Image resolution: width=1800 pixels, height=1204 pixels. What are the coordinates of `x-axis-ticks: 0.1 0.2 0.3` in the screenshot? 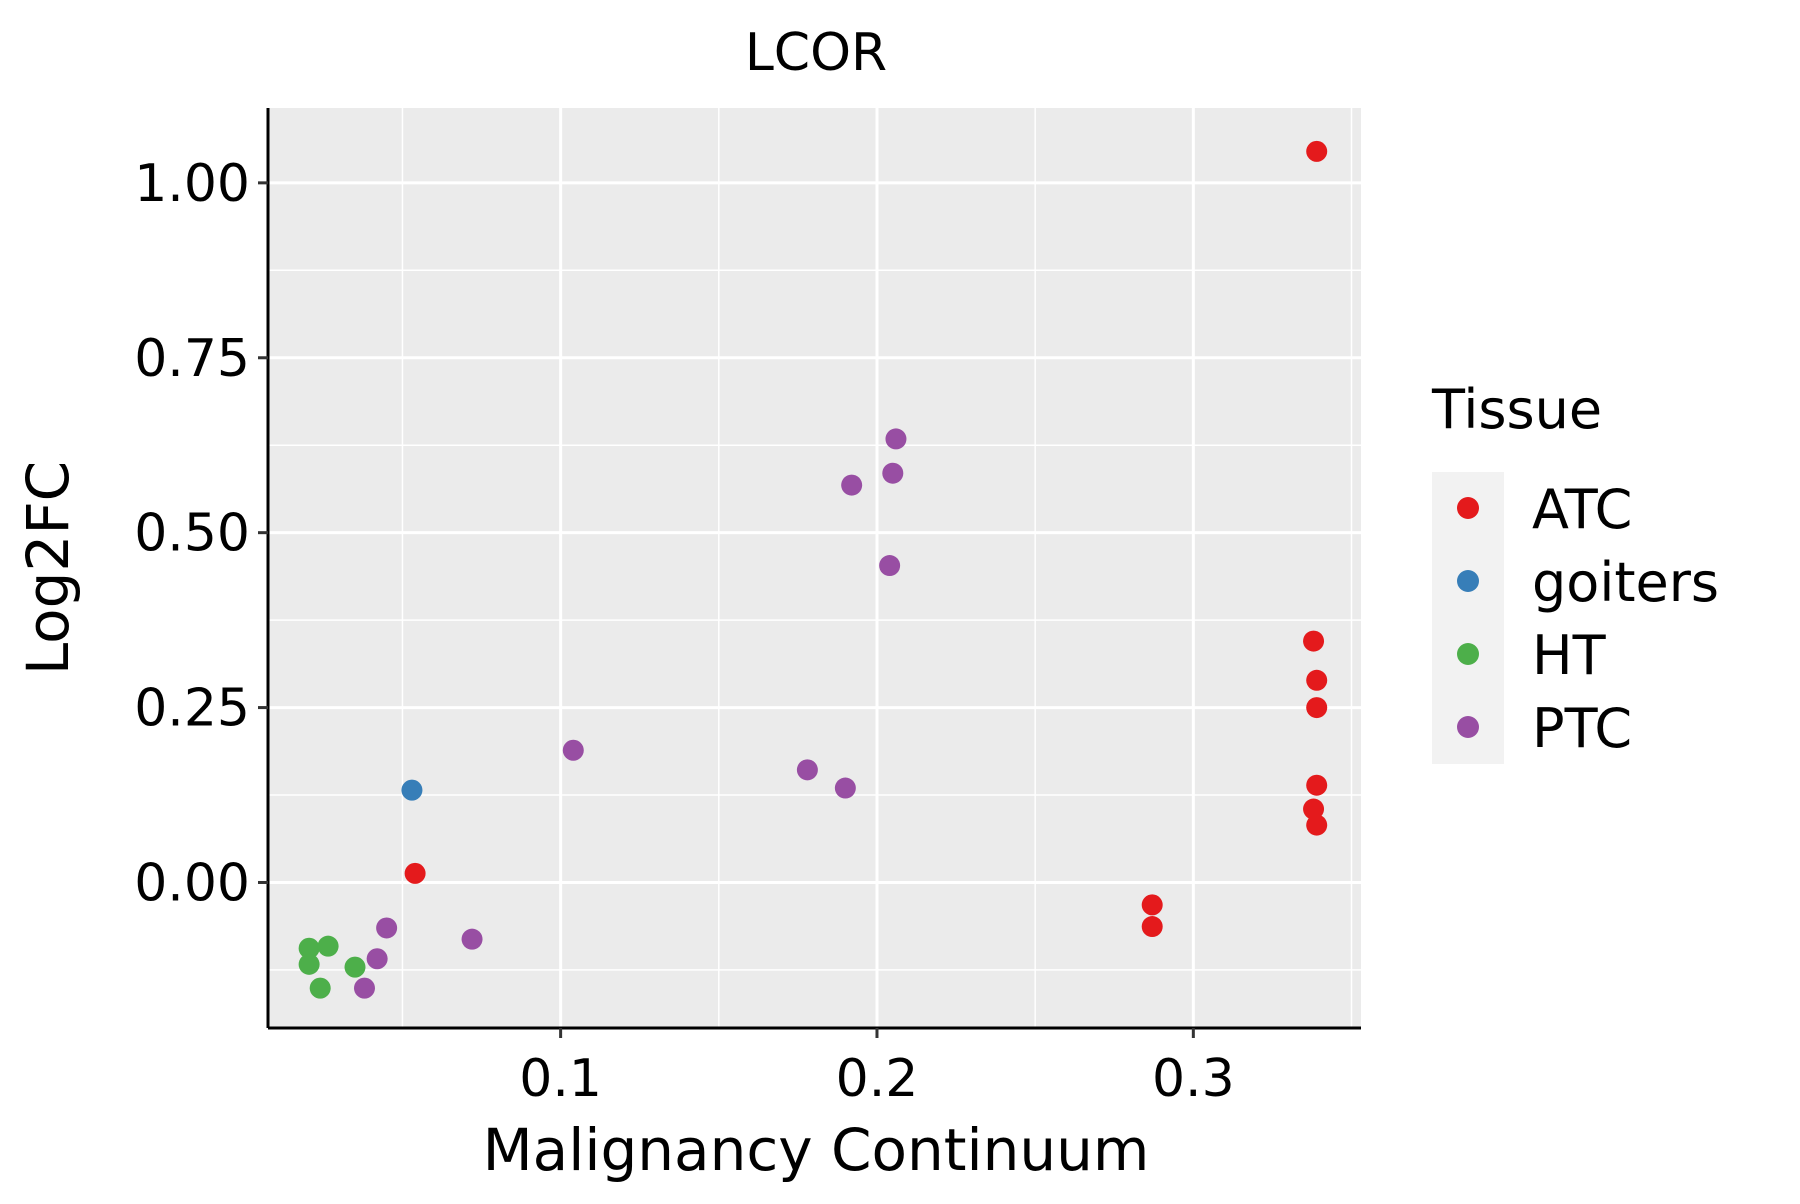 It's located at (877, 1068).